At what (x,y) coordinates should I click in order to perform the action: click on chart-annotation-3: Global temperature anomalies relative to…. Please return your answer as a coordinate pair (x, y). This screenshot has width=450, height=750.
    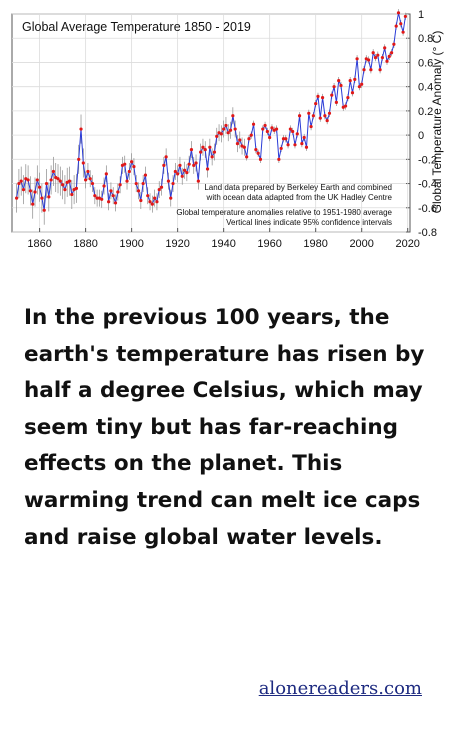
    Looking at the image, I should click on (284, 212).